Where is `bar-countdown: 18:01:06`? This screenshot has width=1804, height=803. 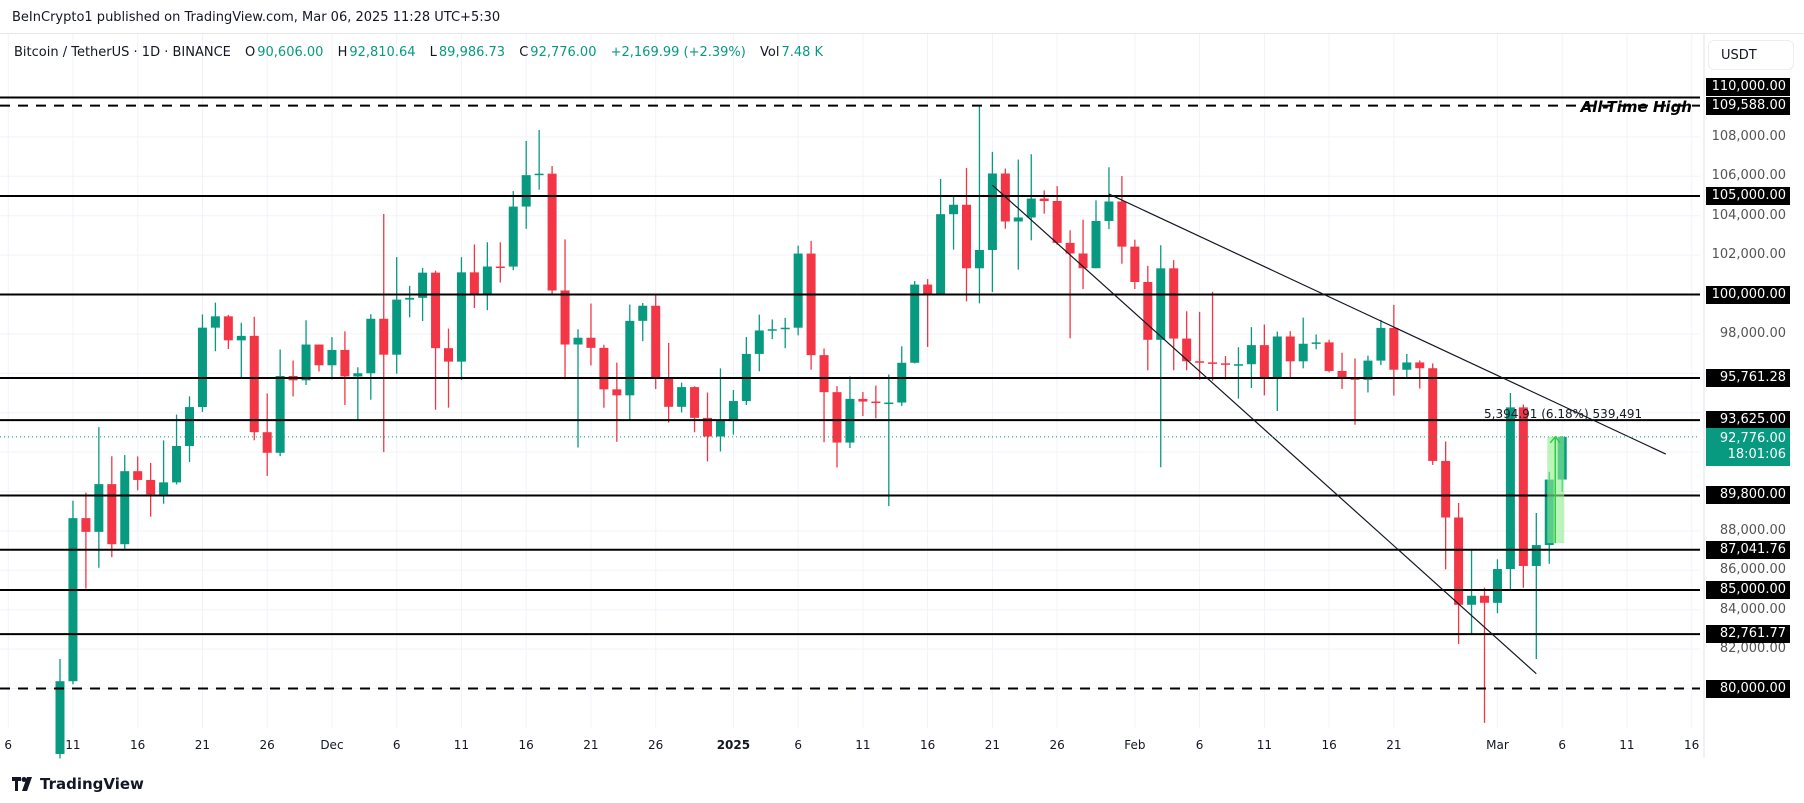 bar-countdown: 18:01:06 is located at coordinates (1756, 454).